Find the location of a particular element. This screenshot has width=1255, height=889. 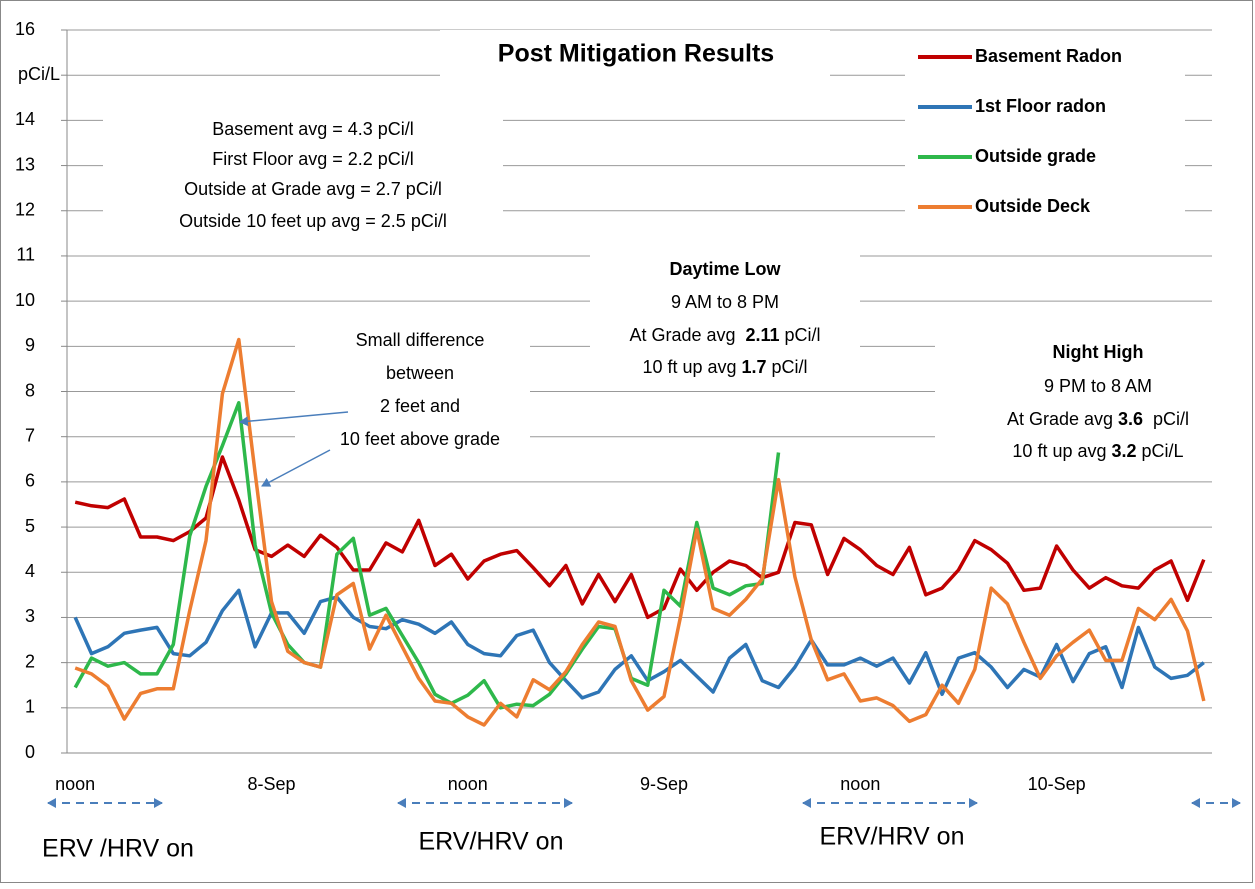

legend-label: 1st Floor radon is located at coordinates (1040, 106).